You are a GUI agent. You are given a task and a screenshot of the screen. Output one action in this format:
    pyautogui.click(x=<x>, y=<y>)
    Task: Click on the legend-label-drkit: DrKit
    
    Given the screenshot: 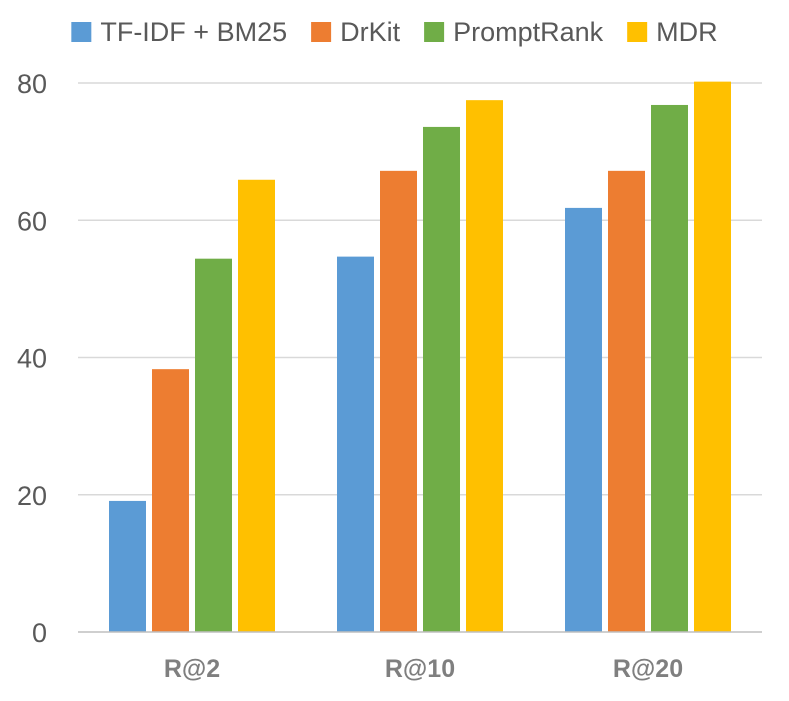 What is the action you would take?
    pyautogui.click(x=370, y=32)
    